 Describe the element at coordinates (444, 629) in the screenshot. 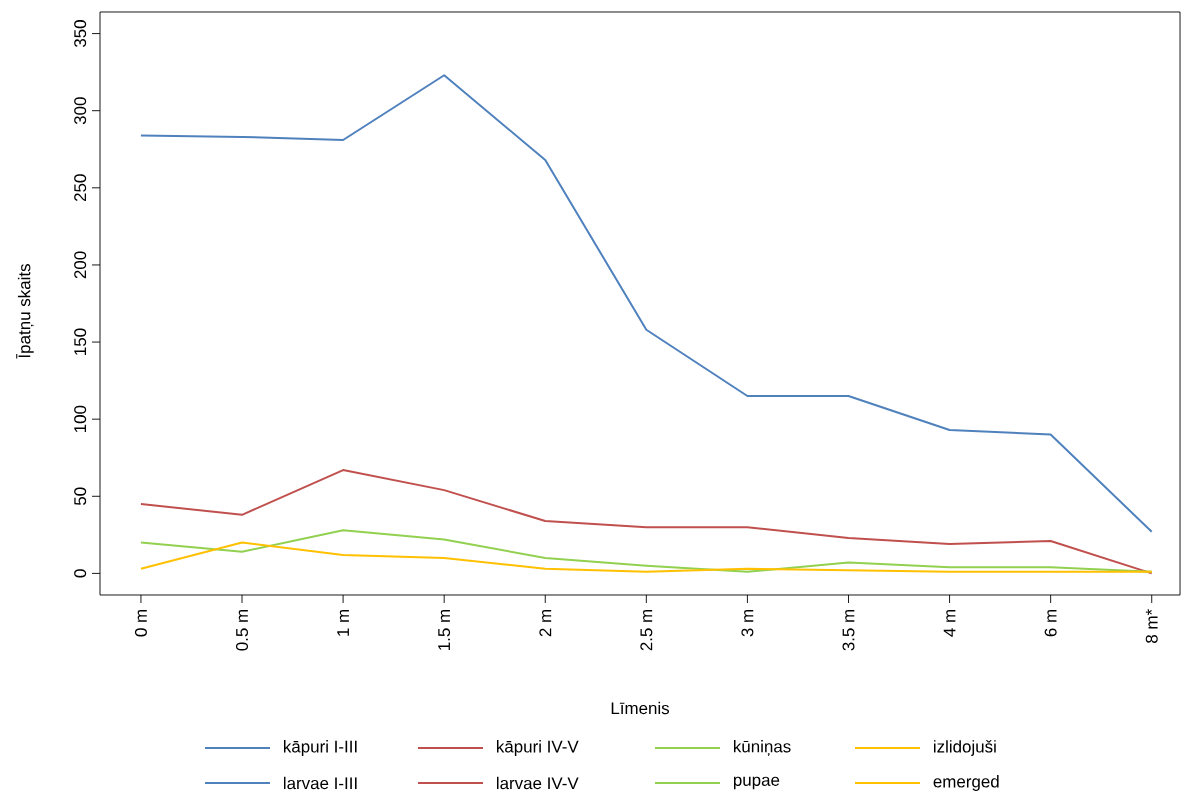

I see `x-tick-label: 1.5 m` at that location.